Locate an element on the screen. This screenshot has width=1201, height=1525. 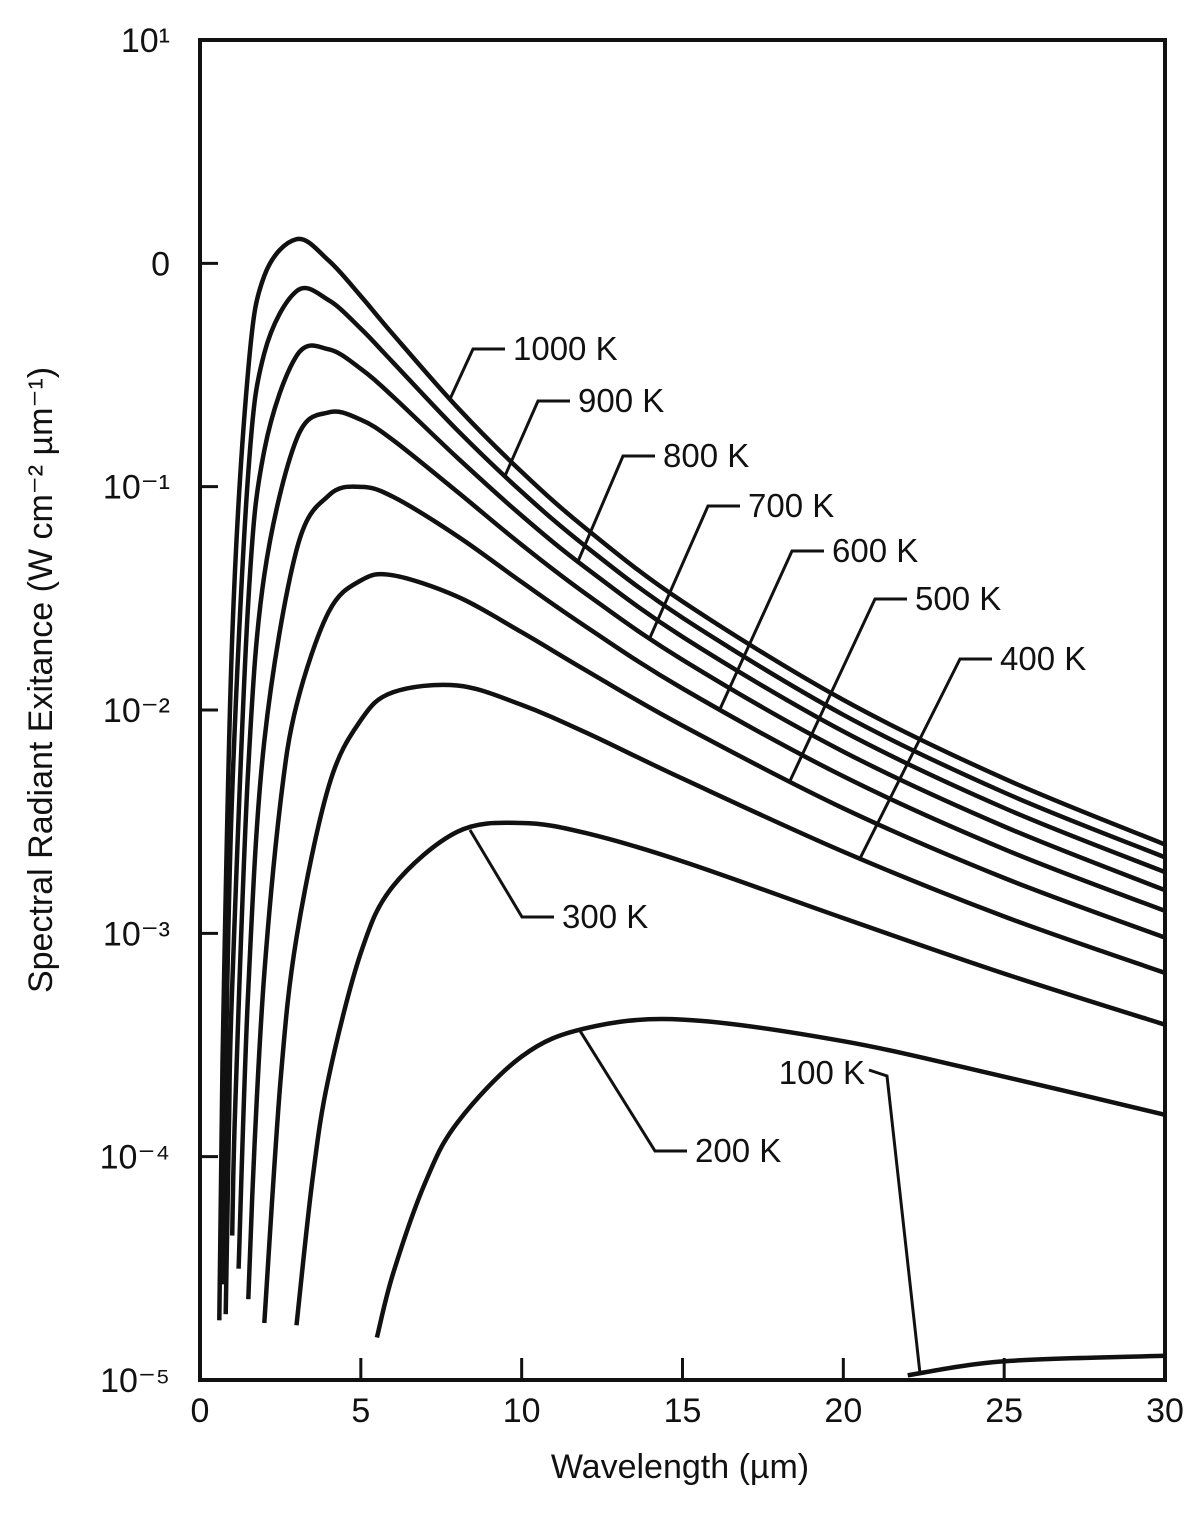
curve-label: 200 K is located at coordinates (738, 1150).